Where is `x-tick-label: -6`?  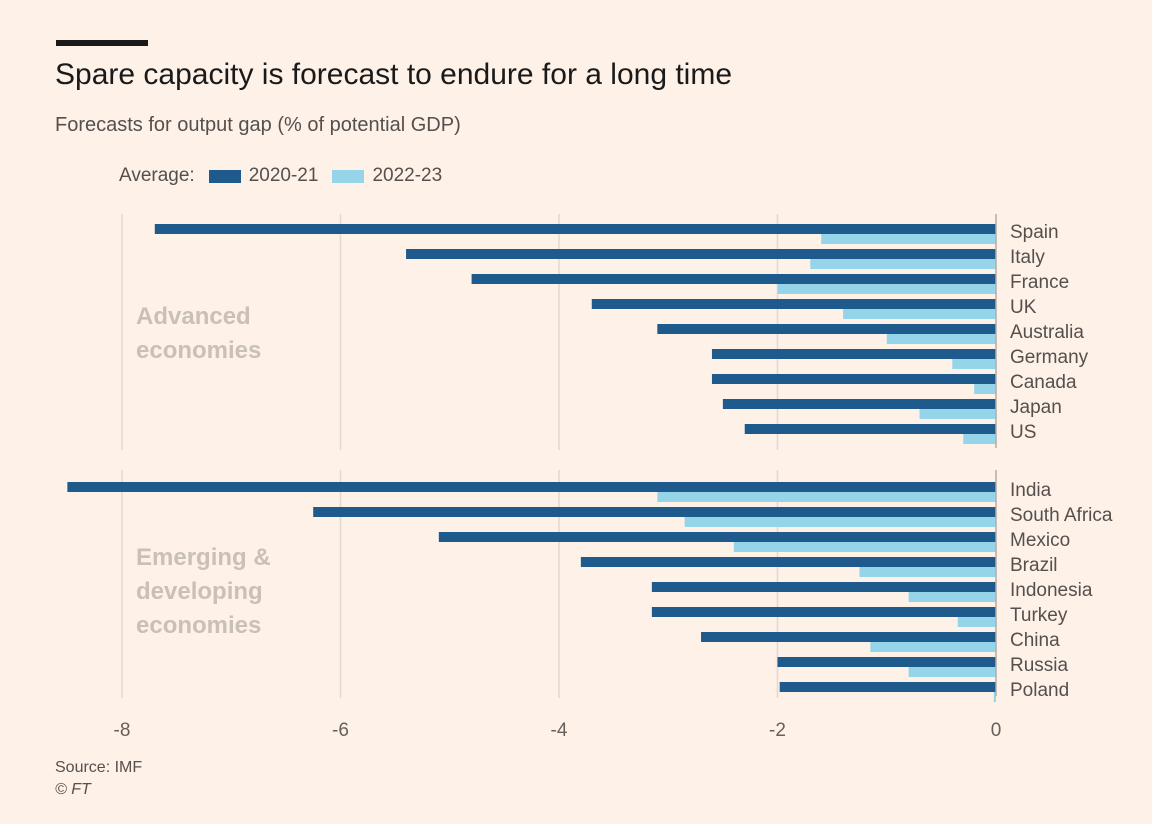
x-tick-label: -6 is located at coordinates (340, 730).